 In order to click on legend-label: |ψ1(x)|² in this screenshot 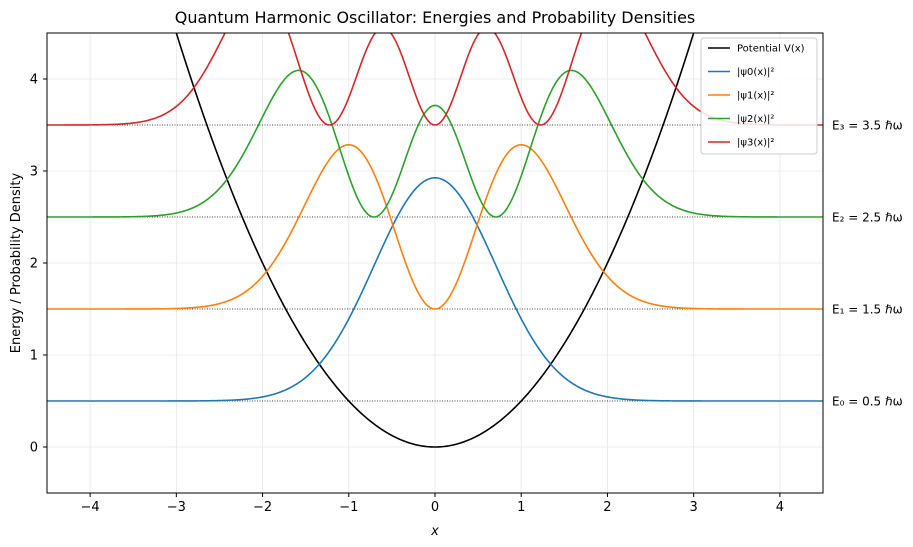, I will do `click(755, 96)`.